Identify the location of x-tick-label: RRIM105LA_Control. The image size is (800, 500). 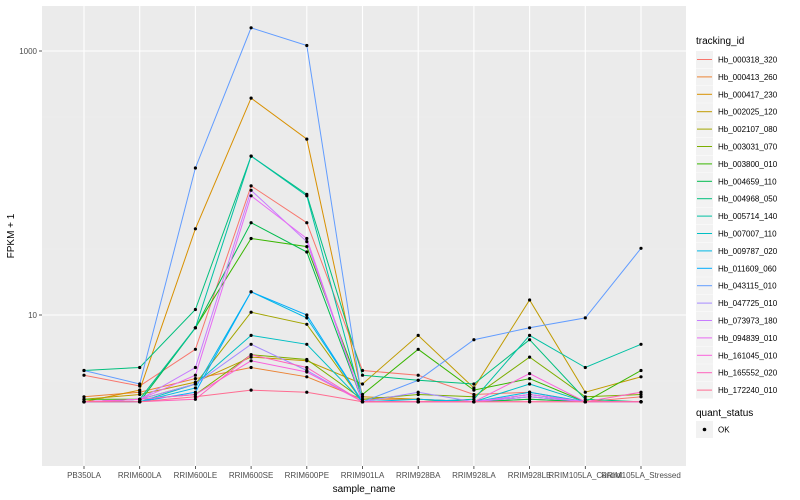
(585, 475).